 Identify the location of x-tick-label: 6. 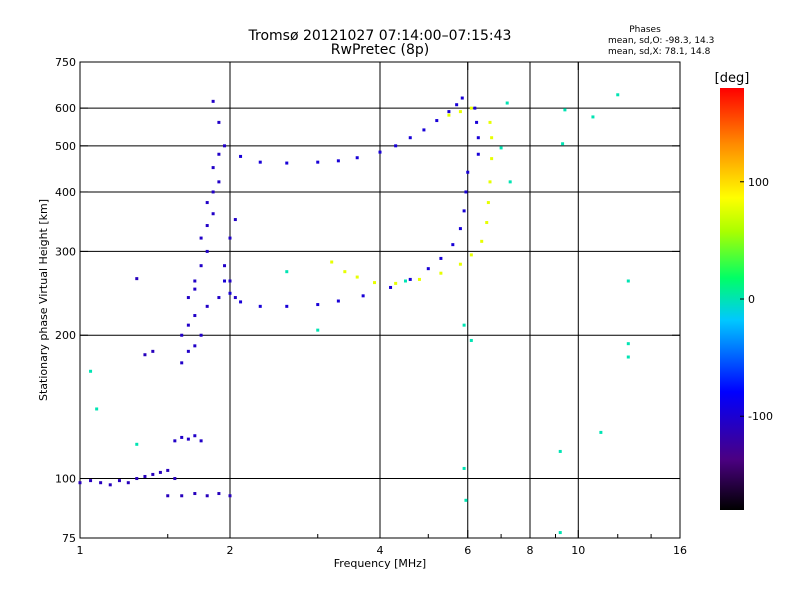
(467, 550).